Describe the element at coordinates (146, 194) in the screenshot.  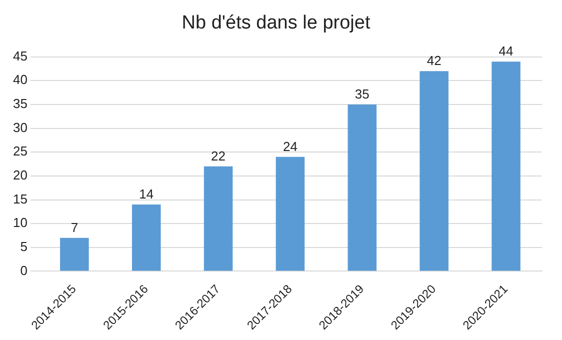
I see `data-label: 14` at that location.